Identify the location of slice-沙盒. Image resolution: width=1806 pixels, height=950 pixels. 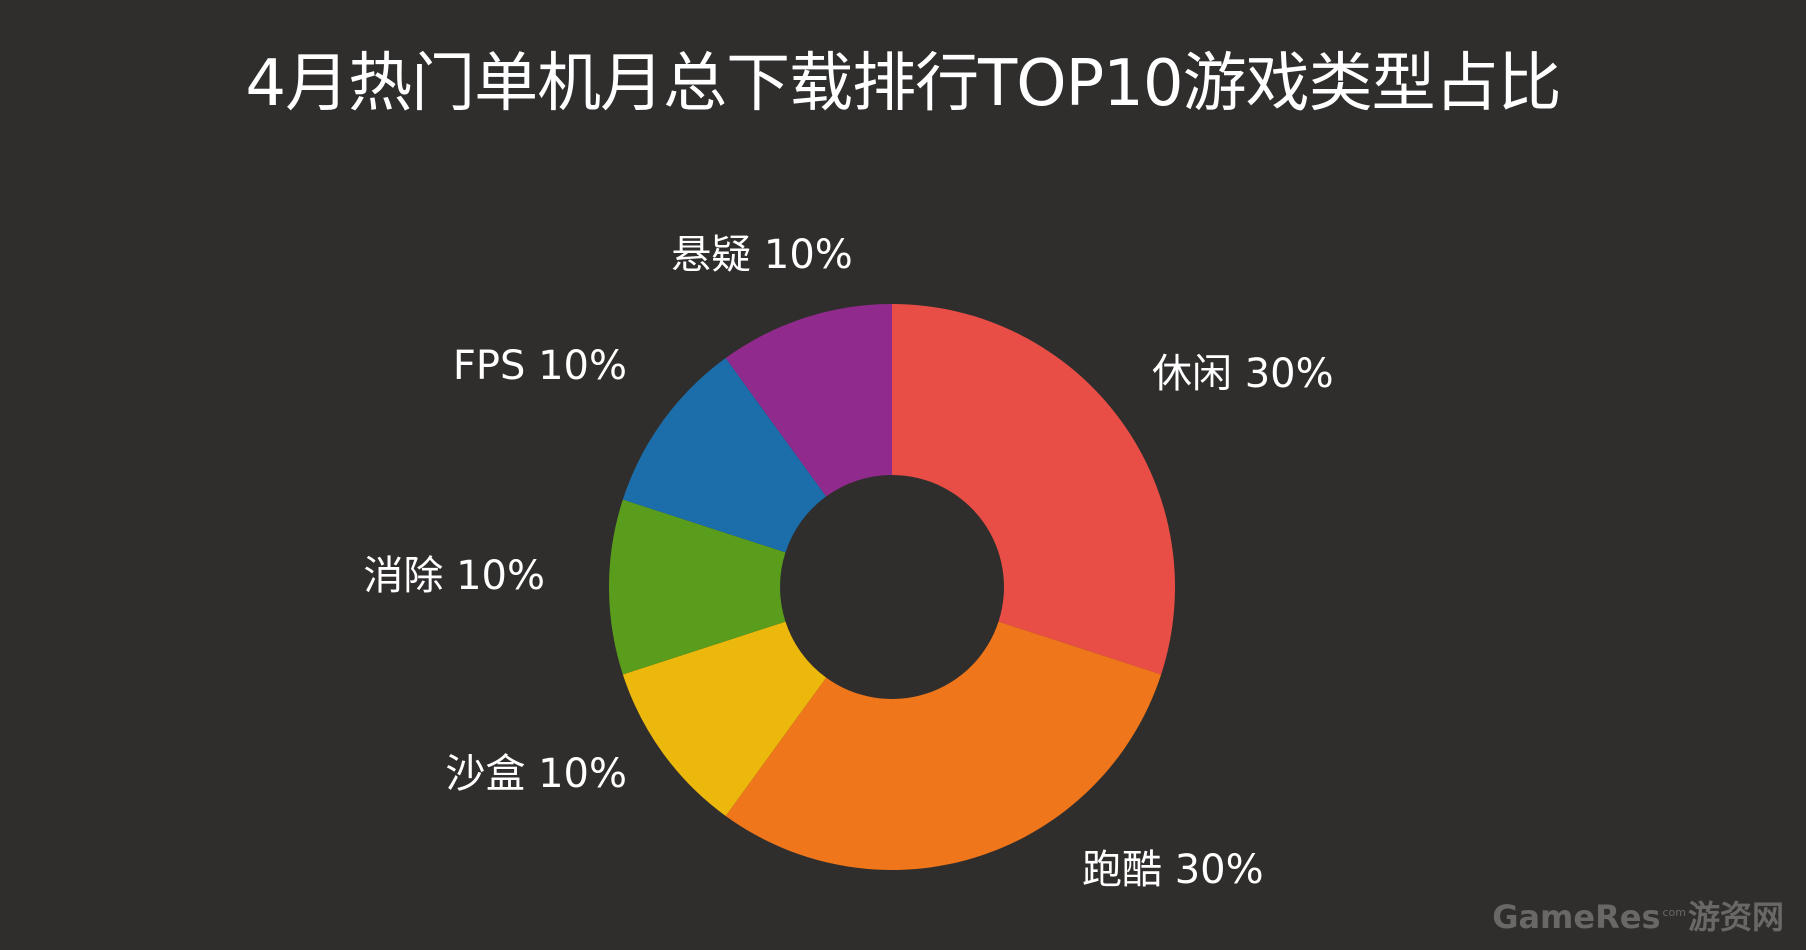
(724, 718).